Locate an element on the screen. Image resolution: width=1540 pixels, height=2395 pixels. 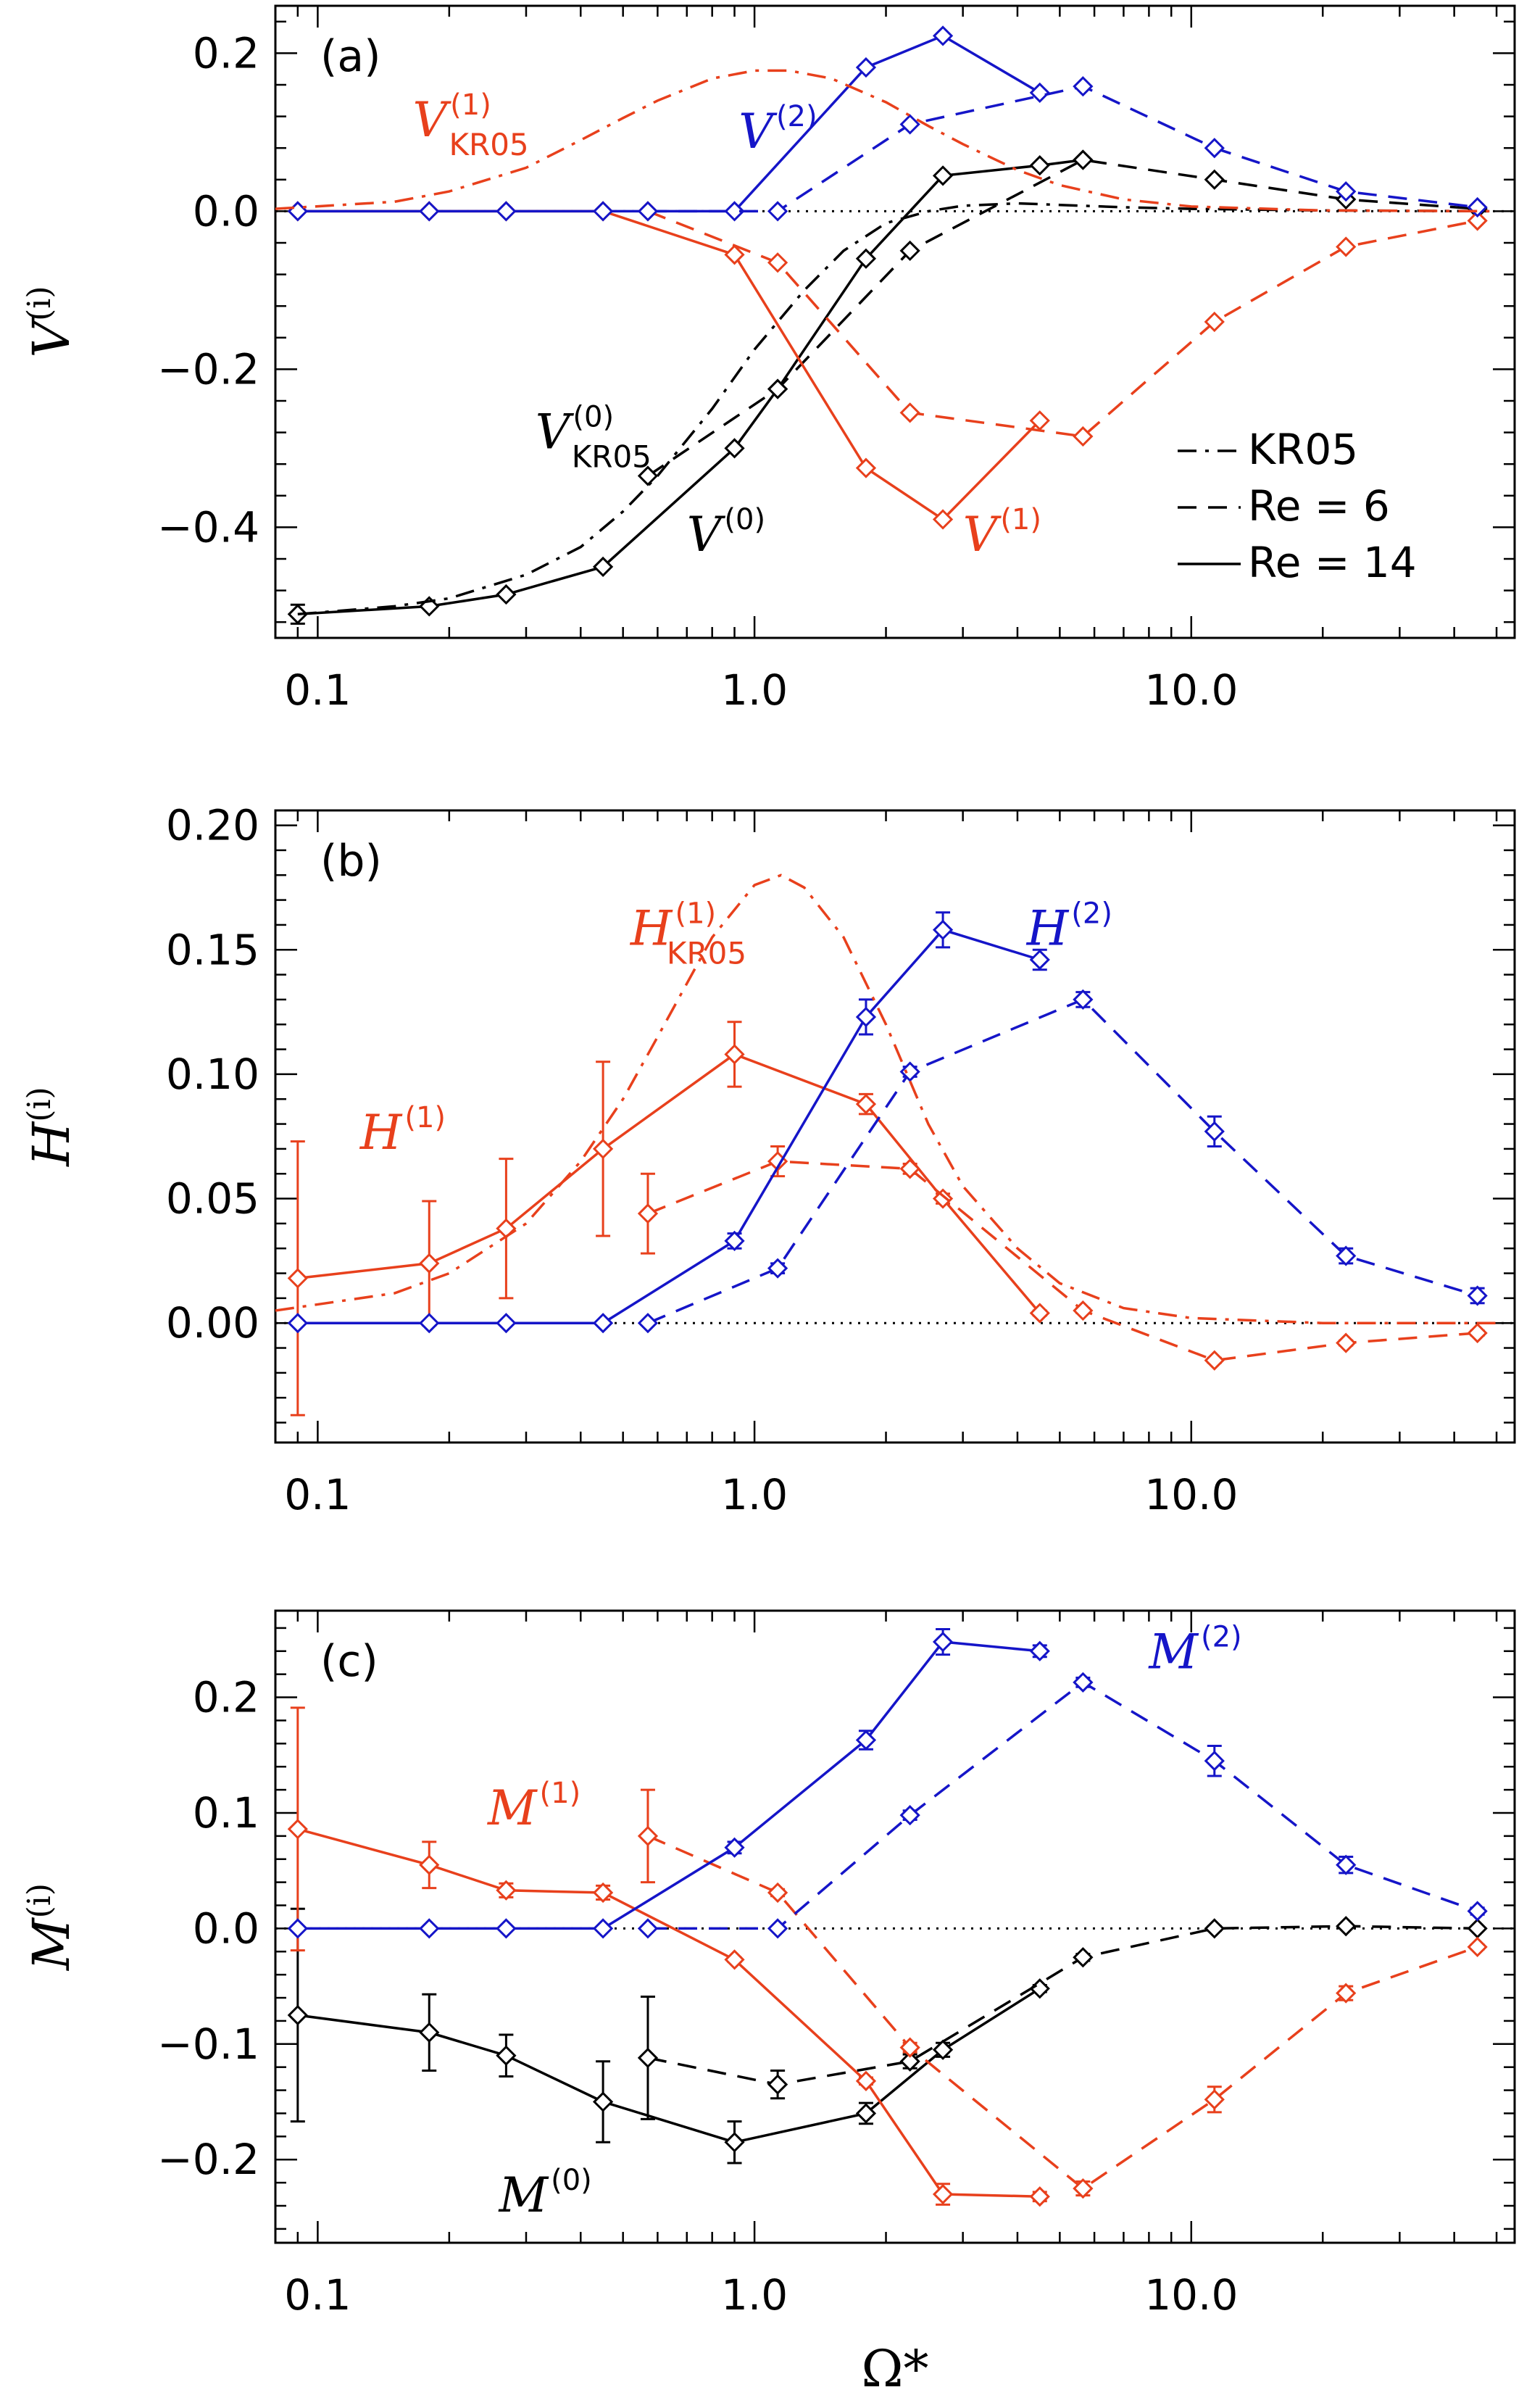
x-tick-label: 0.1 is located at coordinates (317, 1495).